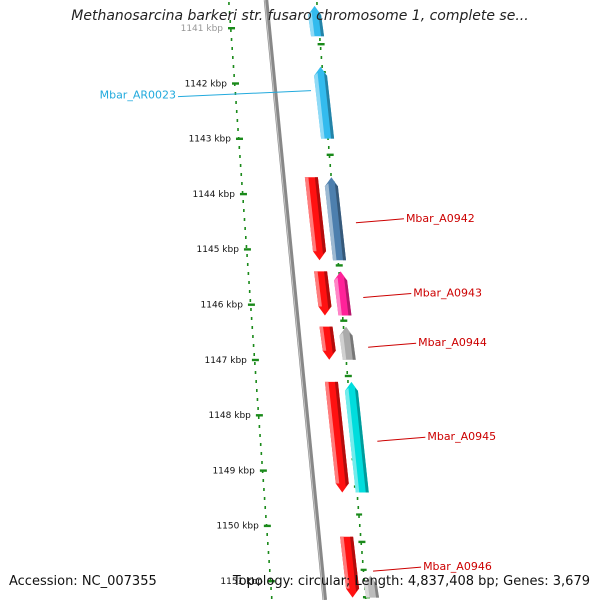  What do you see at coordinates (447, 292) in the screenshot?
I see `gene-label: Mbar_A0943` at bounding box center [447, 292].